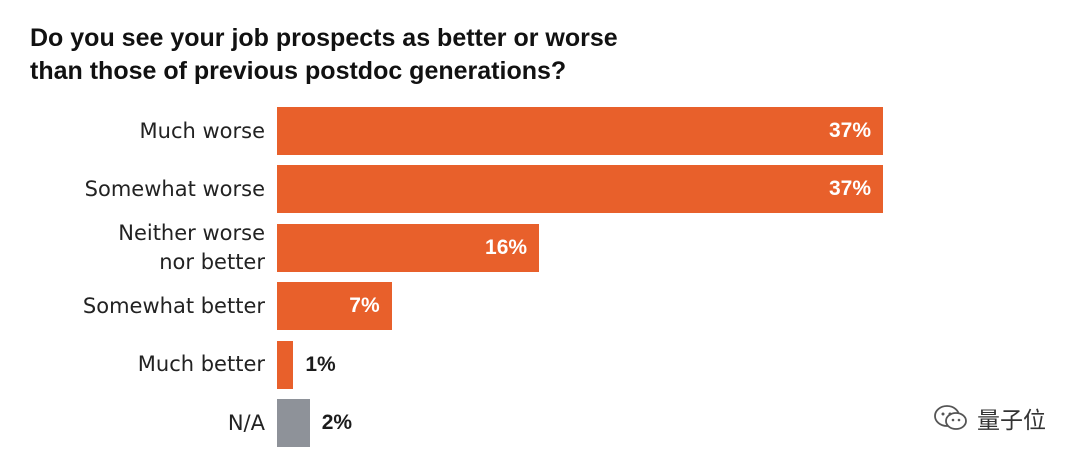  Describe the element at coordinates (174, 188) in the screenshot. I see `category-label-line: Somewhat worse` at that location.